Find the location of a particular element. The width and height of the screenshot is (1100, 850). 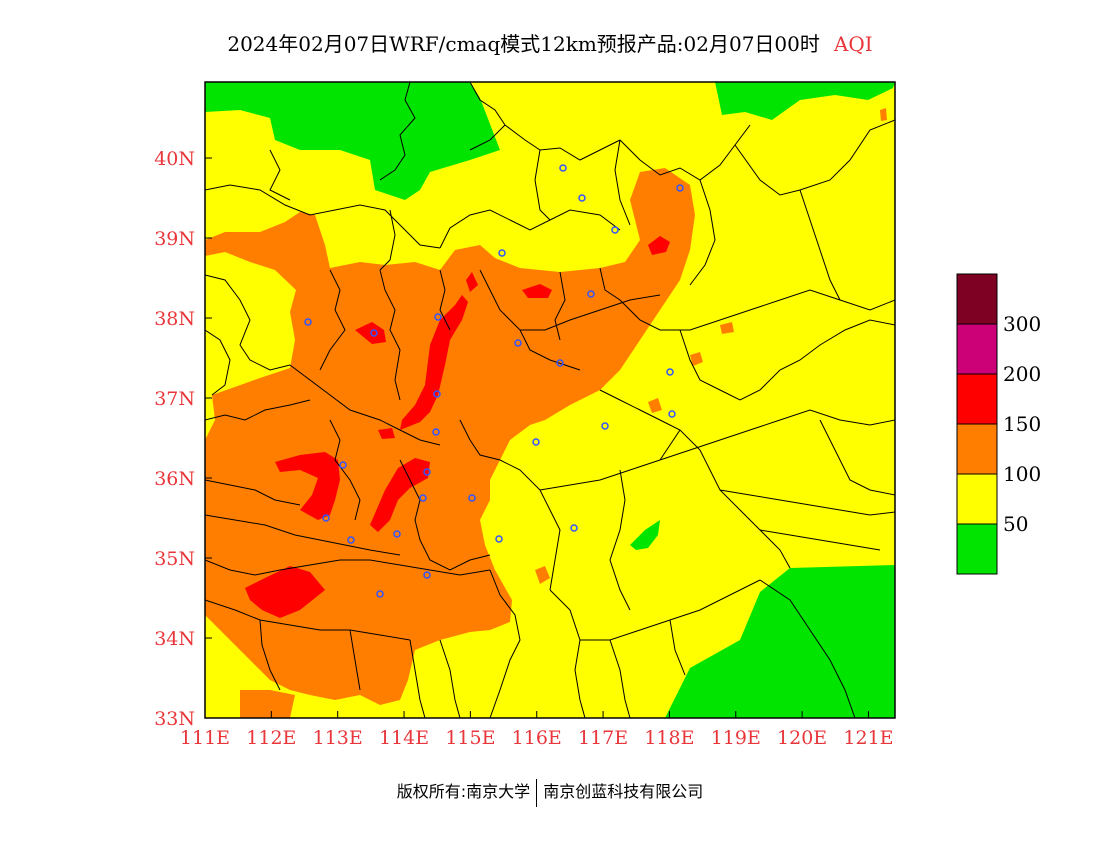

legend-label: 200 is located at coordinates (1022, 374).